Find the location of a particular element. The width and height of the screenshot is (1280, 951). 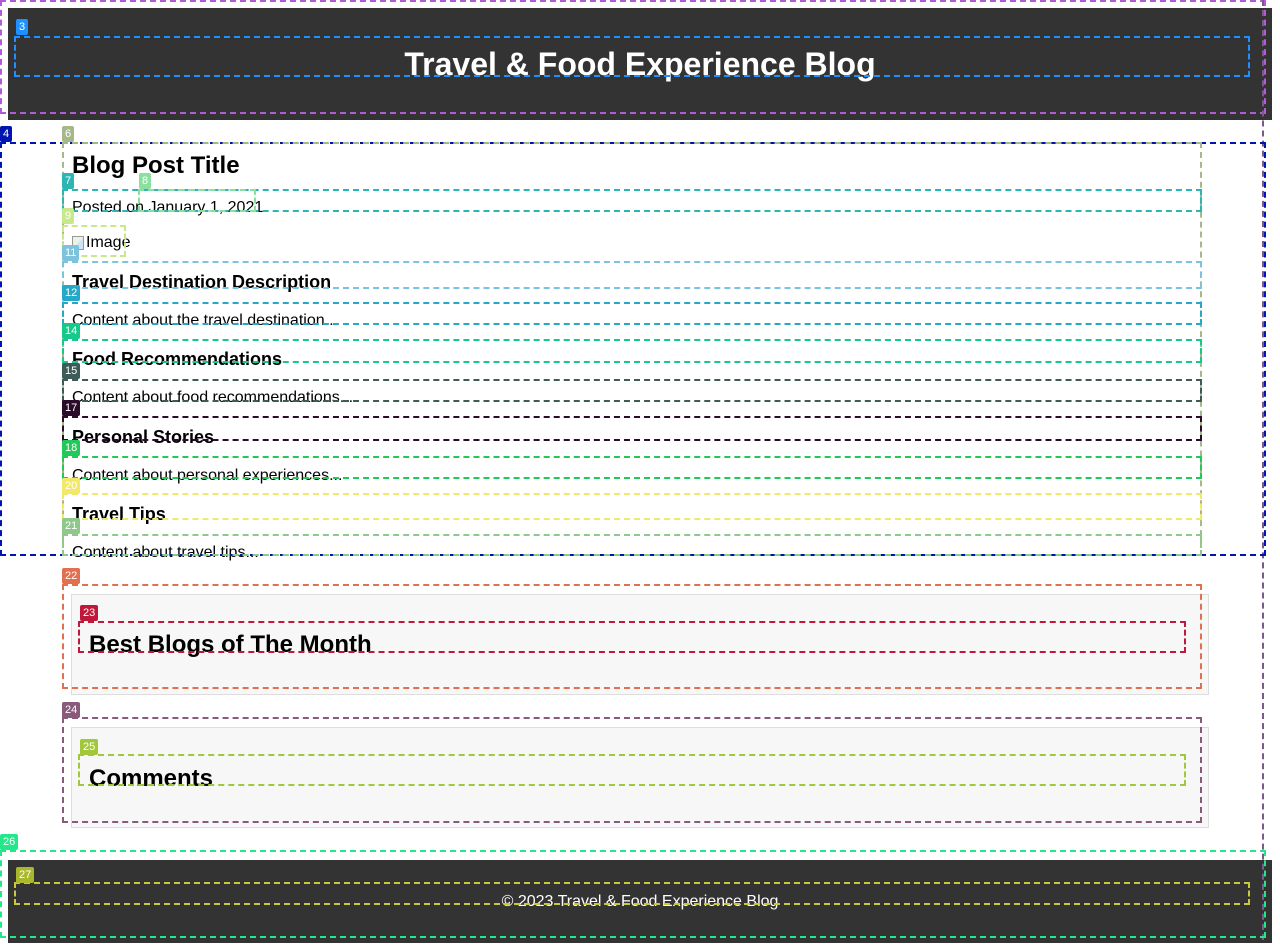

site-header: Travel & Food Experience Blog is located at coordinates (640, 64).